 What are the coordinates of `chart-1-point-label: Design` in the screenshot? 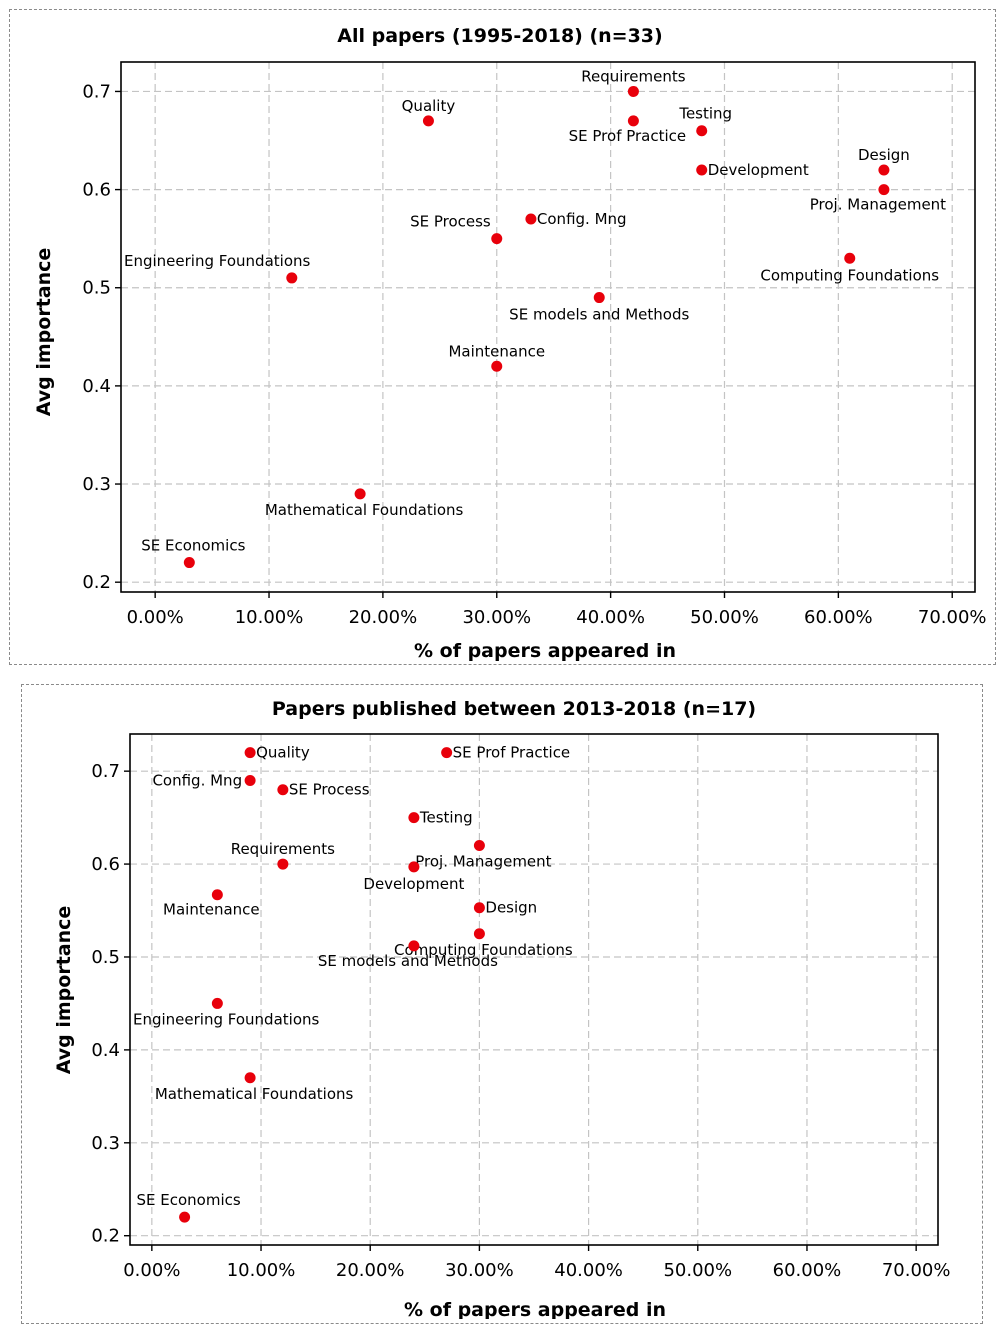 It's located at (884, 155).